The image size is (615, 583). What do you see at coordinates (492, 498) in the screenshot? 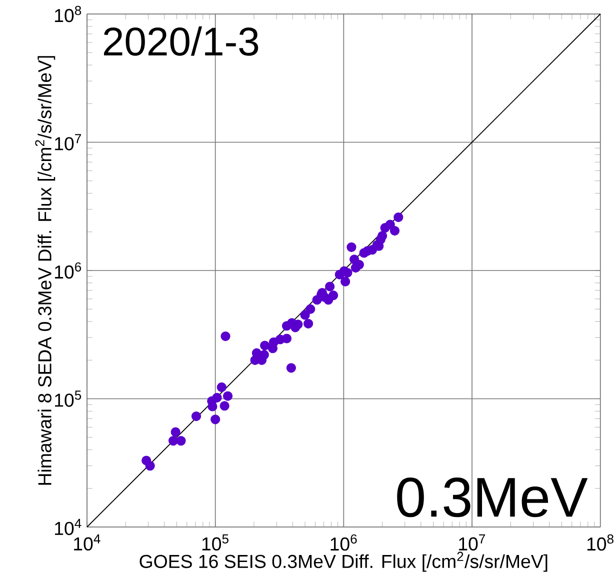
I see `annotation: 0.3MeV` at bounding box center [492, 498].